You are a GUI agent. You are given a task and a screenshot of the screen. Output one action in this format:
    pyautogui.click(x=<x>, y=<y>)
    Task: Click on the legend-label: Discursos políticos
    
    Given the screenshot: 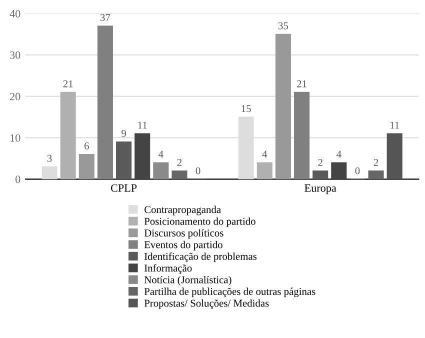 What is the action you would take?
    pyautogui.click(x=184, y=234)
    